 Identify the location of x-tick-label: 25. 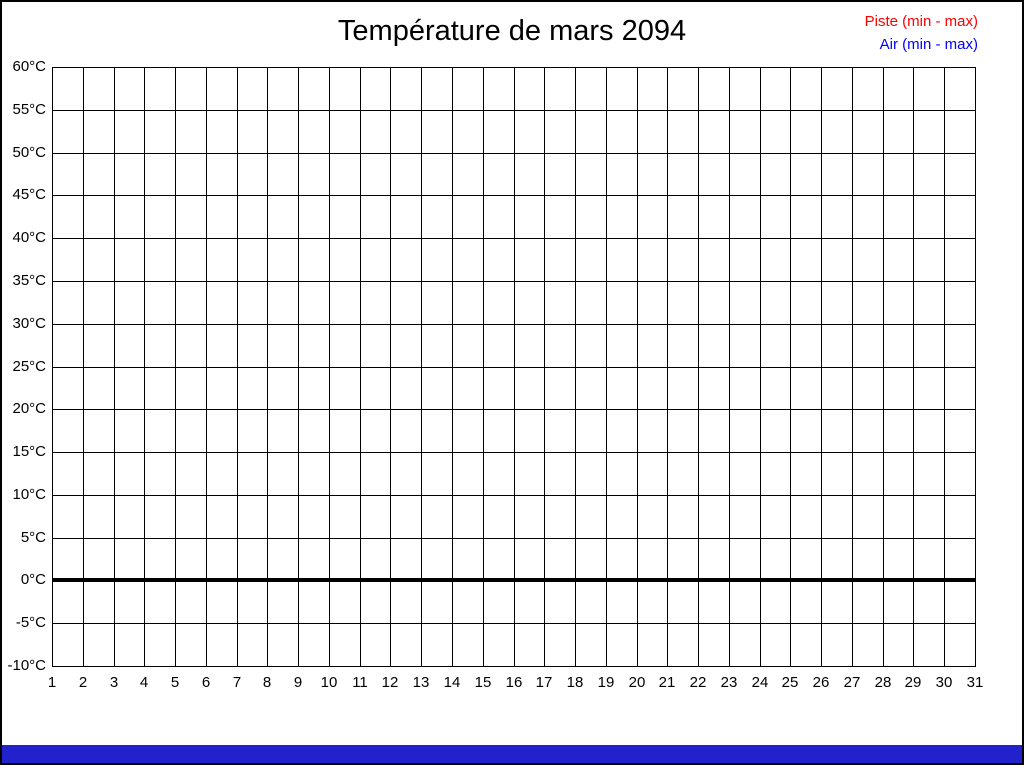
(790, 682).